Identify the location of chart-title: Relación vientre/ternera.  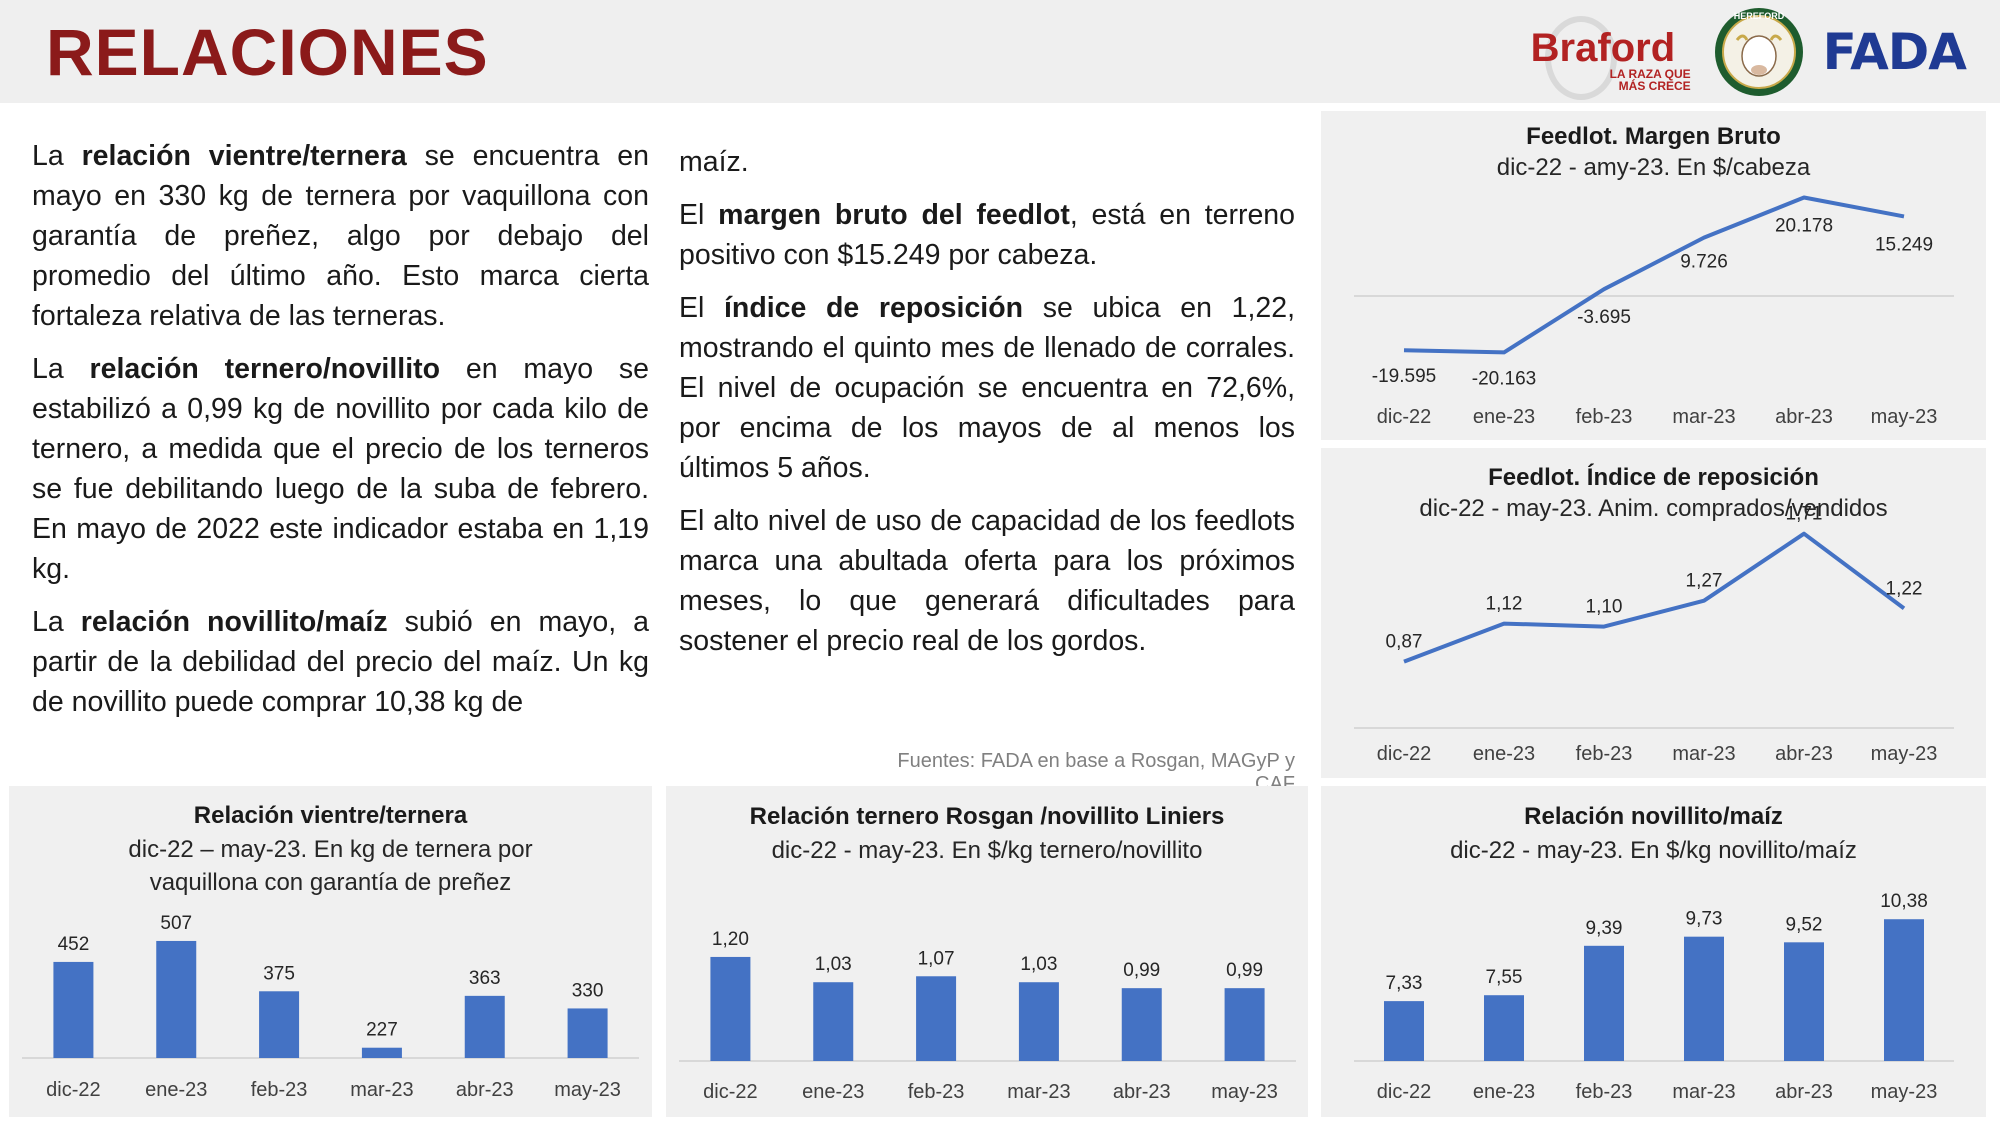
(330, 815).